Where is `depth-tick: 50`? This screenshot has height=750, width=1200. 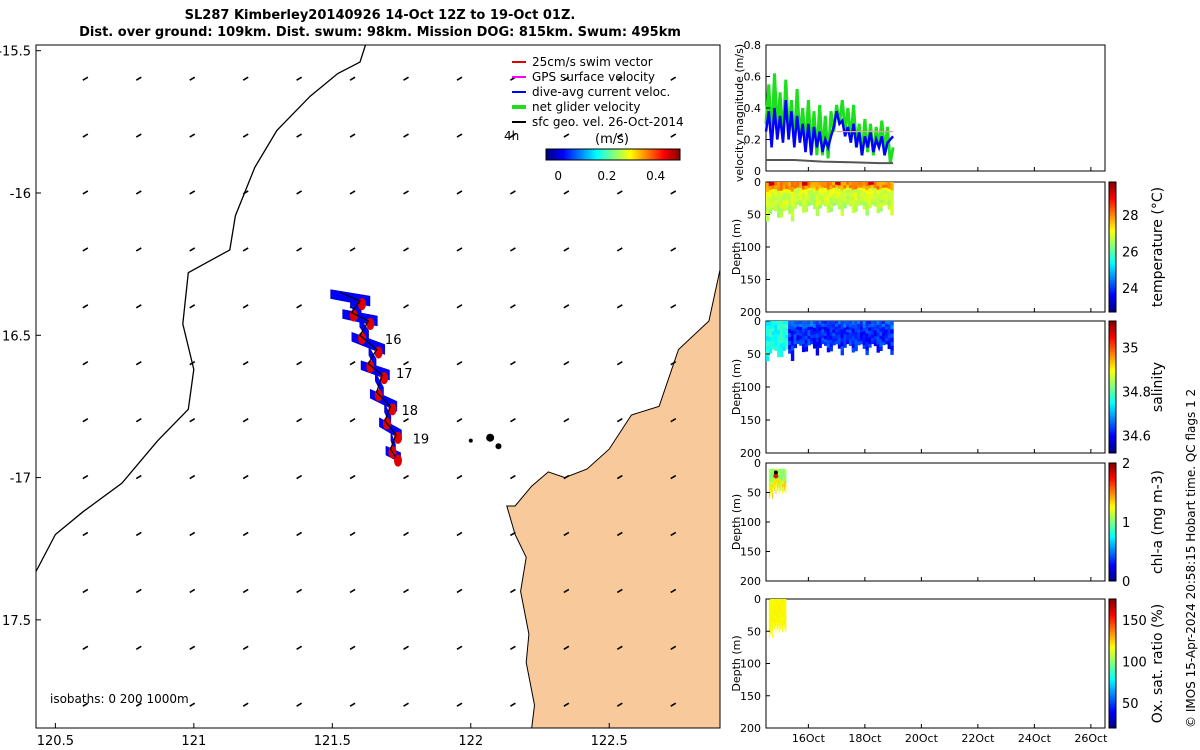 depth-tick: 50 is located at coordinates (754, 493).